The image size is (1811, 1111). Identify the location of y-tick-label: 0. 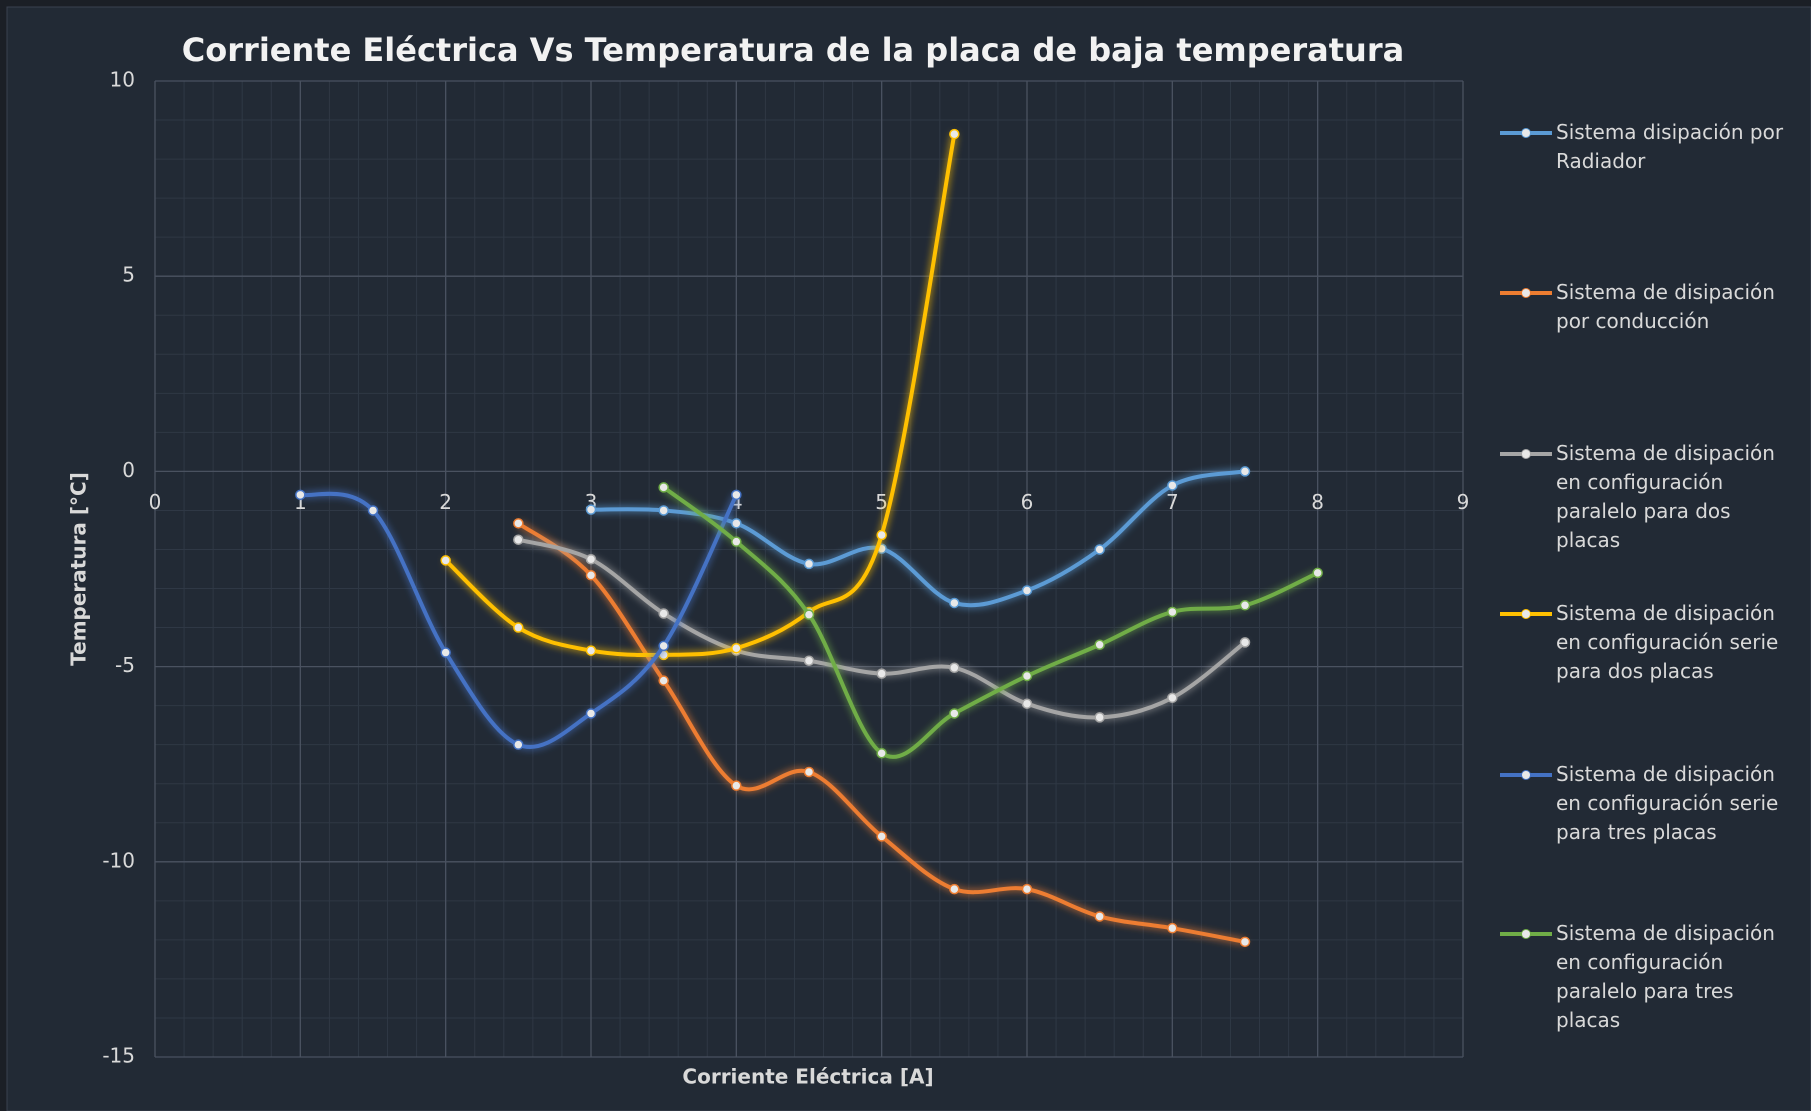
(128, 470).